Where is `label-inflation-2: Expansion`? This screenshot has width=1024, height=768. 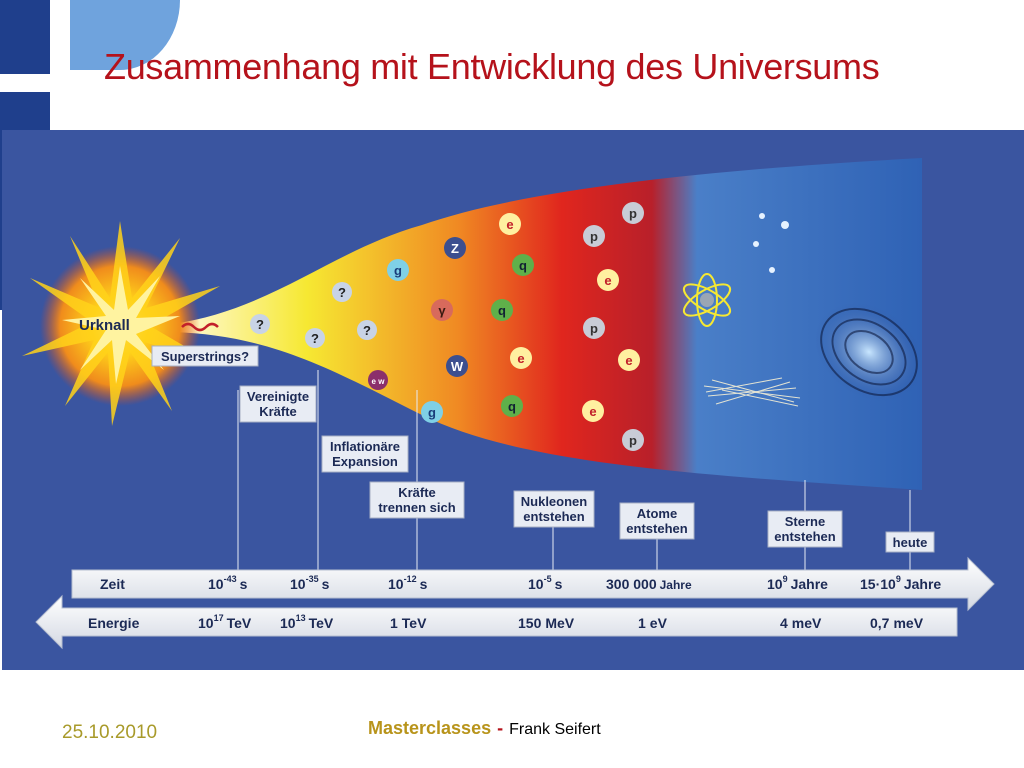
label-inflation-2: Expansion is located at coordinates (365, 461).